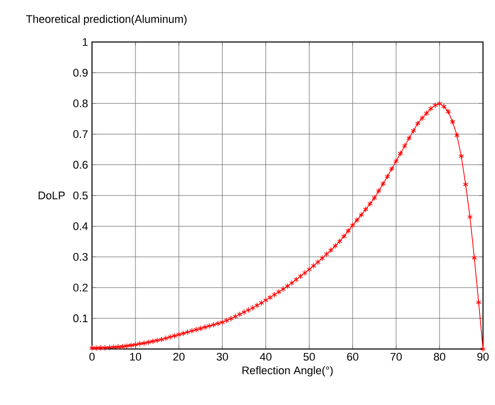  Describe the element at coordinates (222, 356) in the screenshot. I see `x-tick-label: 30` at that location.